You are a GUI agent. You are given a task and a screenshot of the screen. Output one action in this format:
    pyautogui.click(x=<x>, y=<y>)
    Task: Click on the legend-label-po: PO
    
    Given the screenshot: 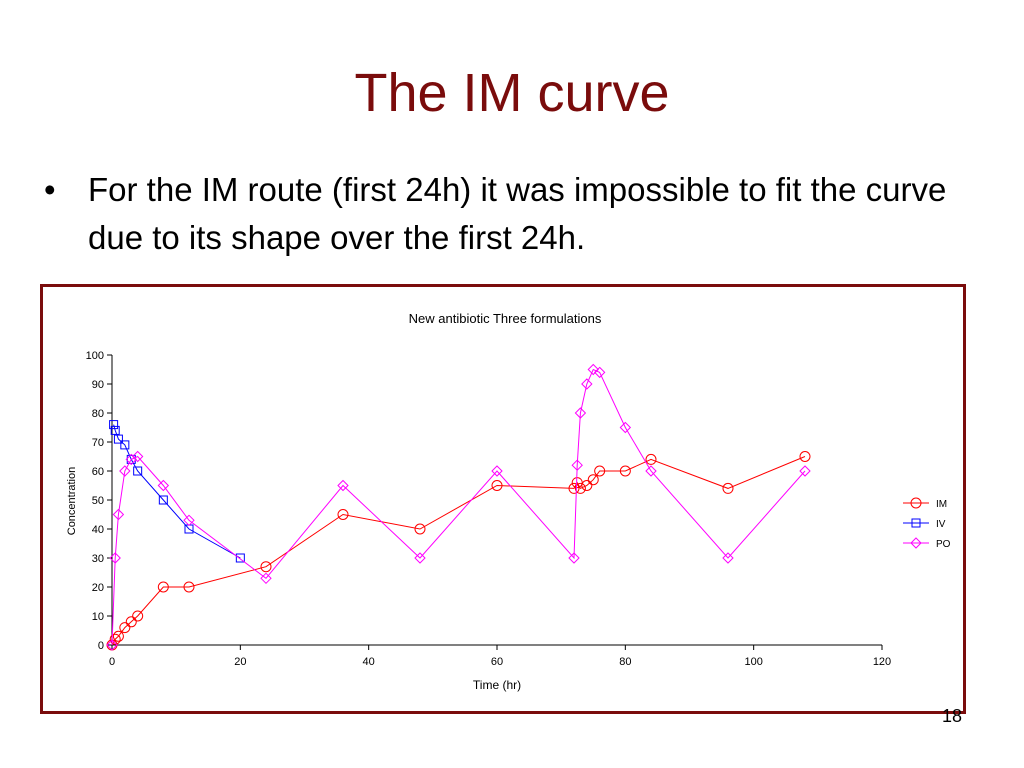 What is the action you would take?
    pyautogui.click(x=943, y=544)
    